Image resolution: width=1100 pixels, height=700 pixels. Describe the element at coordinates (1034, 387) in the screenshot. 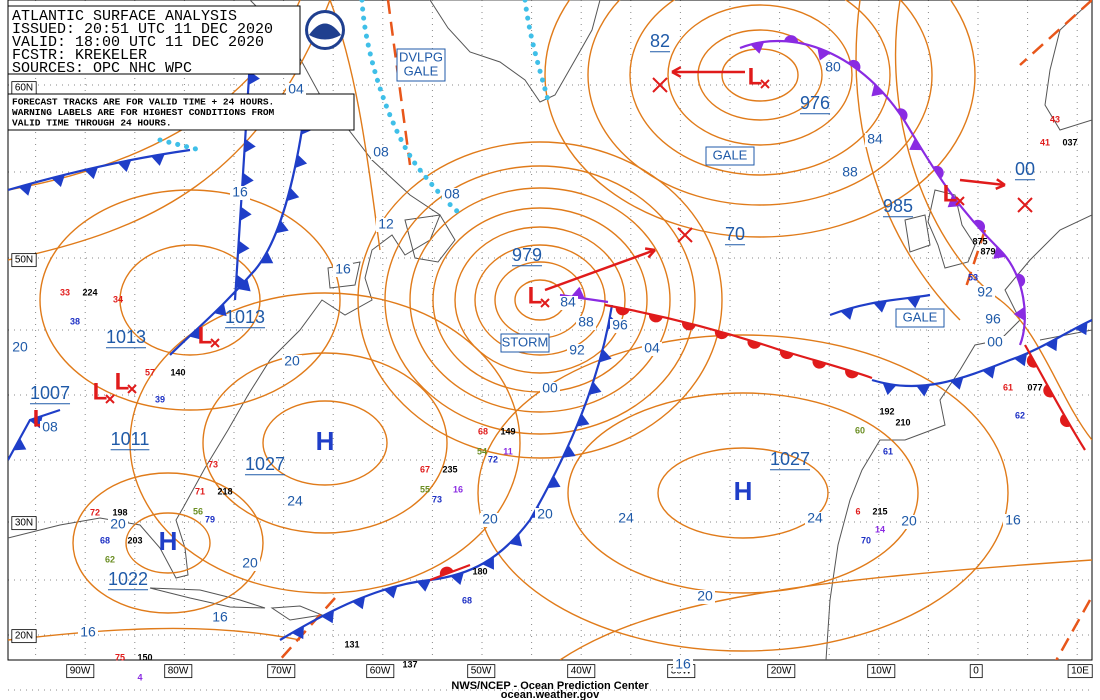

I see `station-value: 077` at that location.